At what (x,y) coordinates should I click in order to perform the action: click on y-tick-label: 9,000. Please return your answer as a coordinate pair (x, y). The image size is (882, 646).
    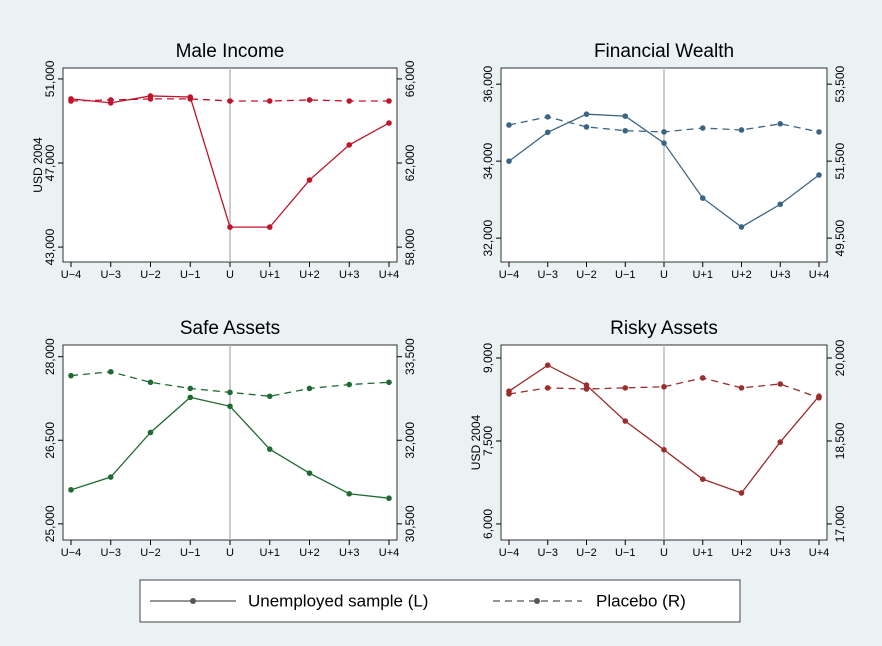
    Looking at the image, I should click on (488, 358).